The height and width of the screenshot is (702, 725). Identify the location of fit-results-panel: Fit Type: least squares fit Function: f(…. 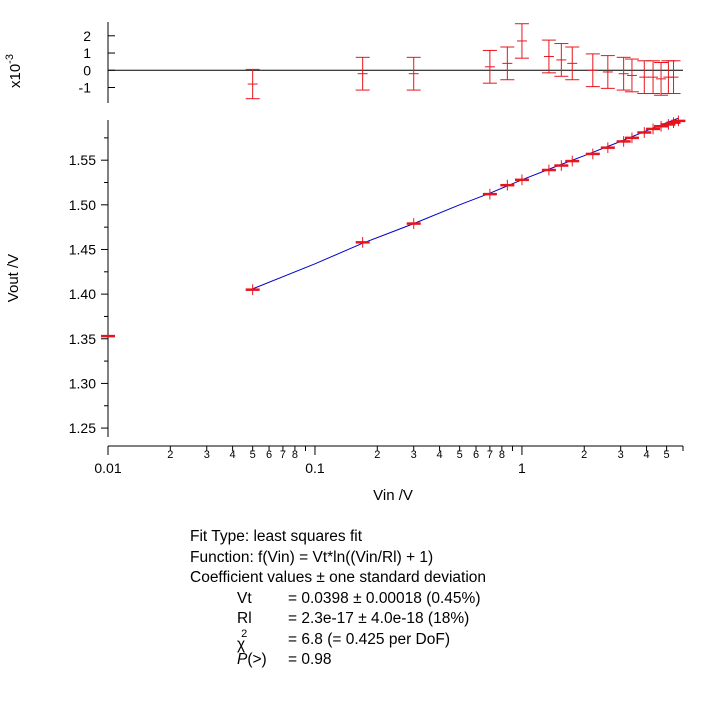
(338, 599).